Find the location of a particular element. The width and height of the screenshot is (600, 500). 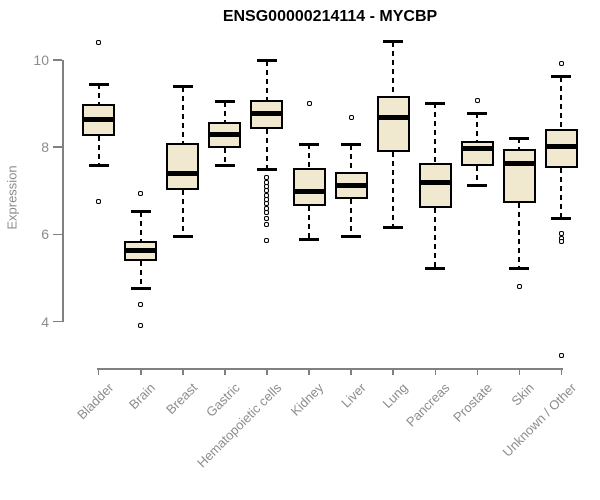

y-tick-label: 10 is located at coordinates (41, 60).